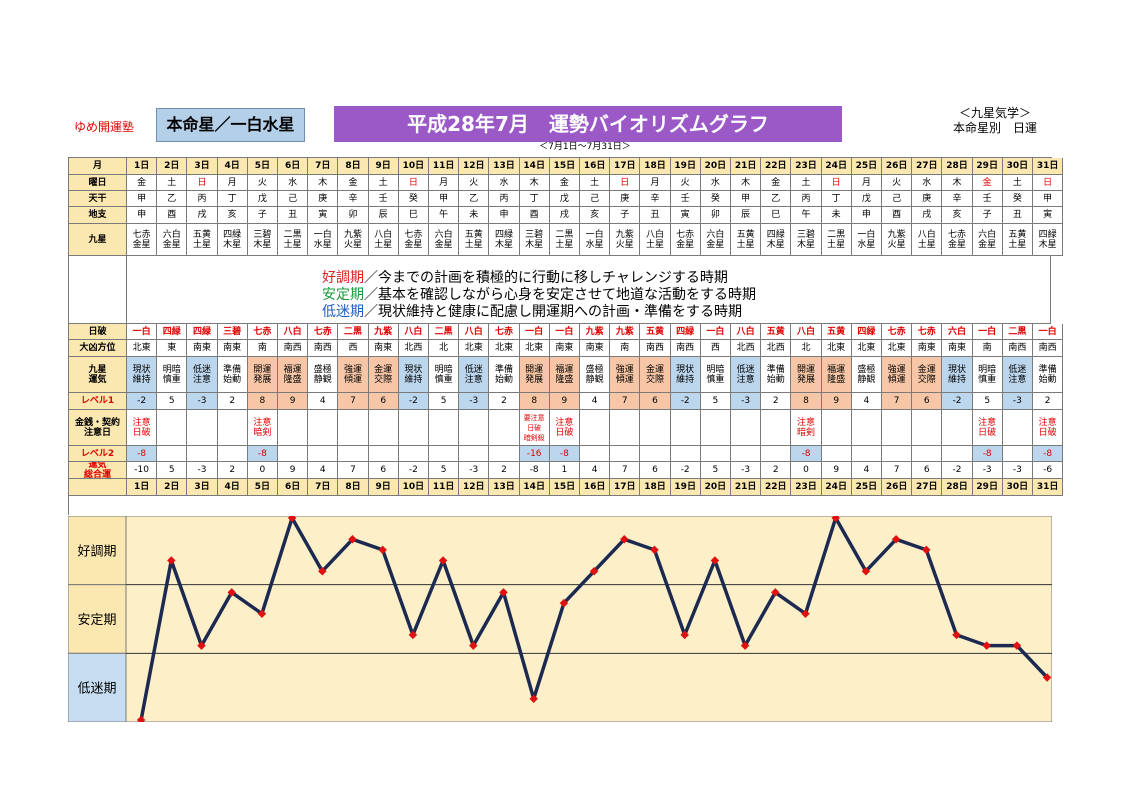 This screenshot has height=794, width=1122. I want to click on row-label-chishi: 地支, so click(98, 215).